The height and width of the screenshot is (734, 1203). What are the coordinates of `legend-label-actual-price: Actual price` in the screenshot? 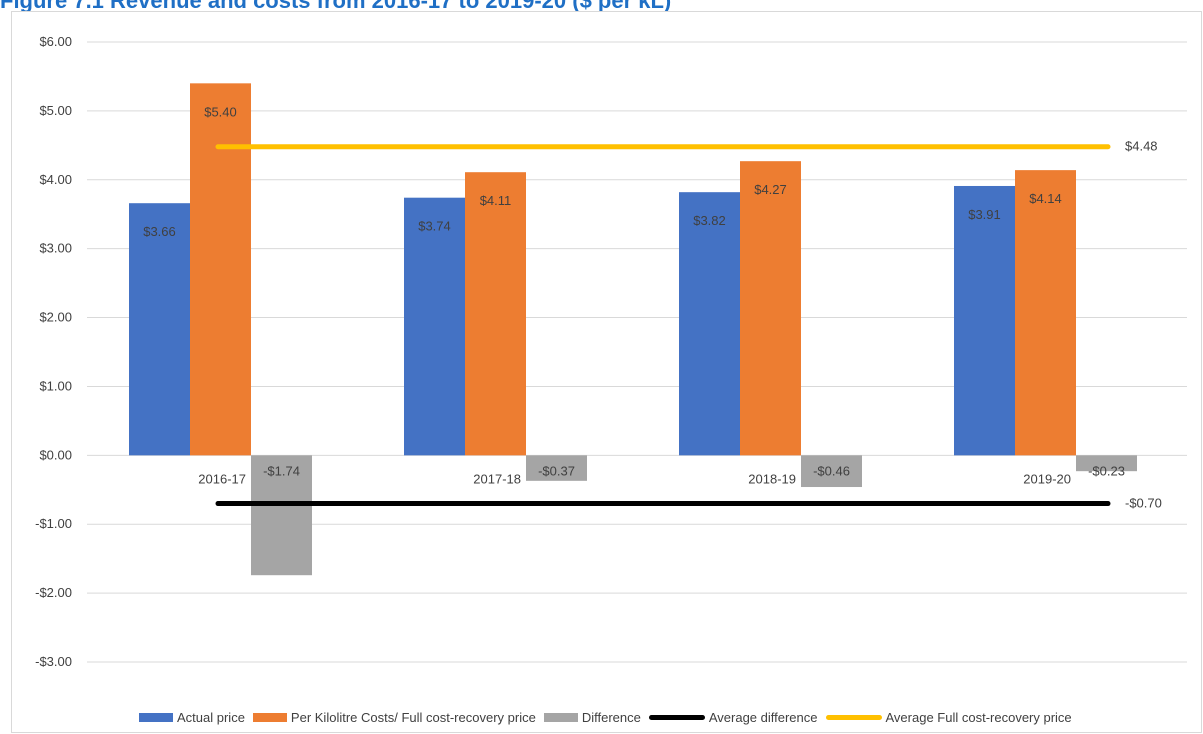 It's located at (211, 717).